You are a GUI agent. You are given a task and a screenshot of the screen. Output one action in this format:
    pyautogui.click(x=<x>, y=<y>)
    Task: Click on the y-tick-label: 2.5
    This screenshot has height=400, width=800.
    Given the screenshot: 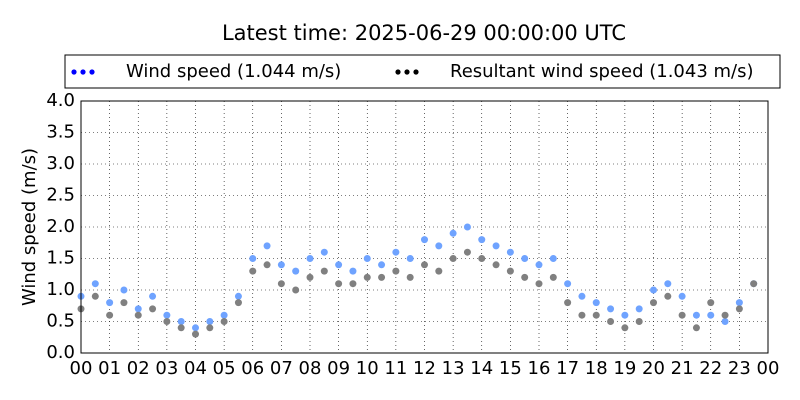 What is the action you would take?
    pyautogui.click(x=60, y=195)
    